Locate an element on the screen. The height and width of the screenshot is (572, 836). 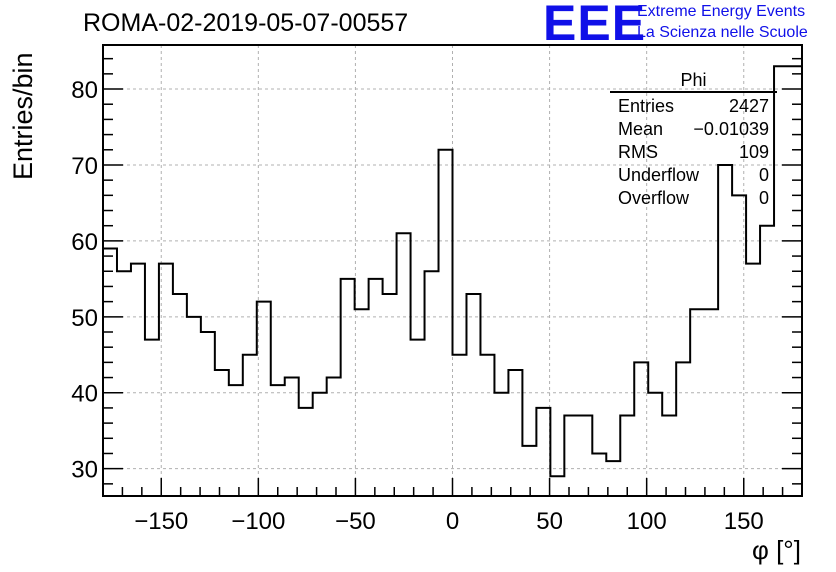
stats-value: 109 is located at coordinates (753, 152).